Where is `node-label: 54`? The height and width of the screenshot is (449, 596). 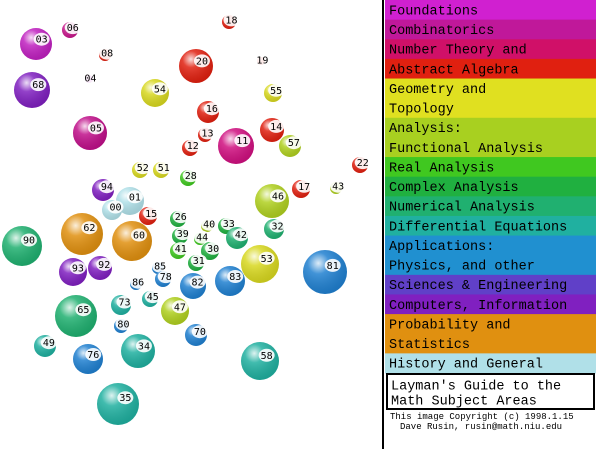 node-label: 54 is located at coordinates (160, 89).